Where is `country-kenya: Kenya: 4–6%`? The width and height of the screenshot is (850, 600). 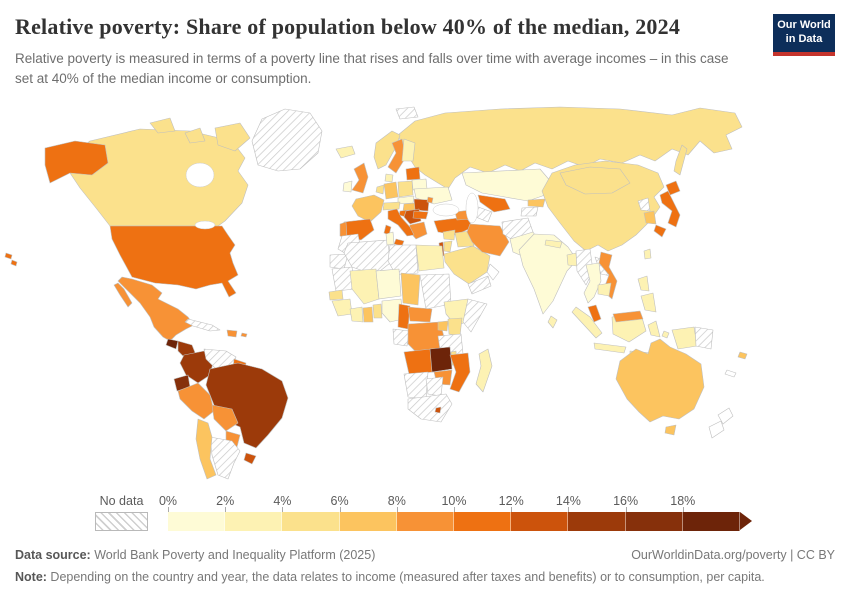 country-kenya: Kenya: 4–6% is located at coordinates (455, 327).